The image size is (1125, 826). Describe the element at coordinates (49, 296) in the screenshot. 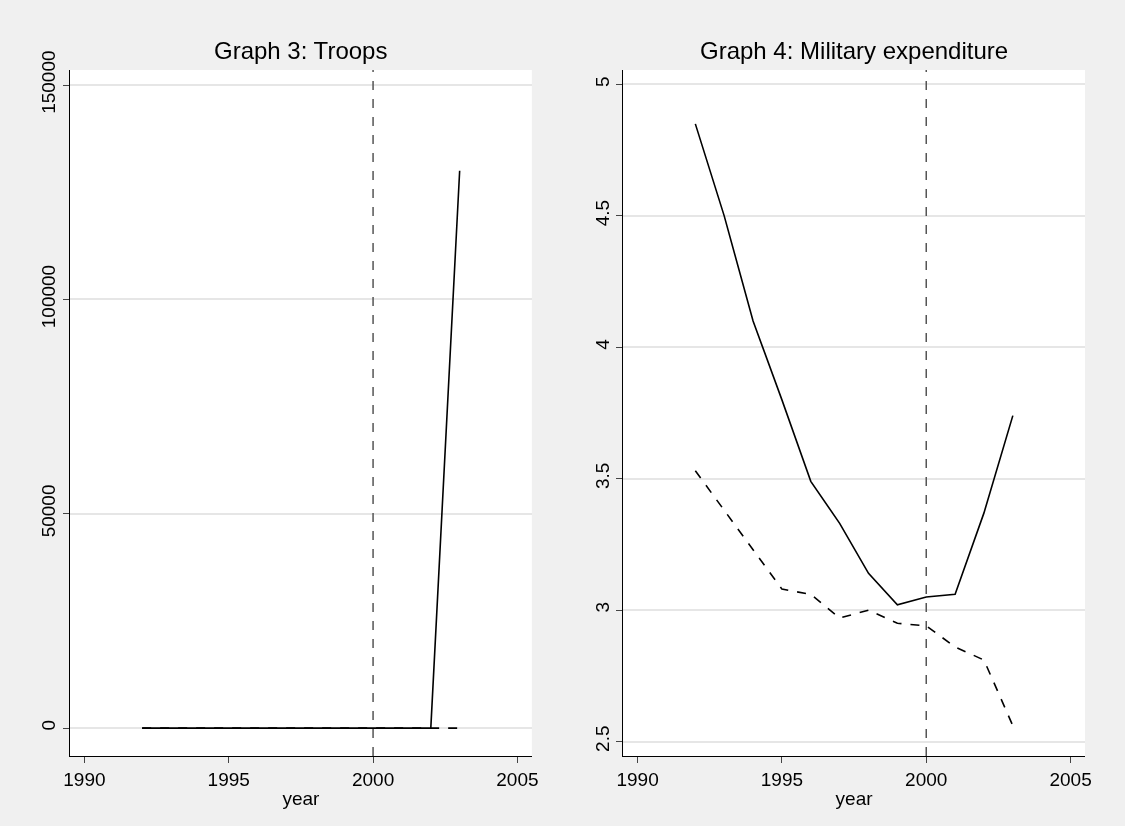

I see `y-tick-label: 100000` at that location.